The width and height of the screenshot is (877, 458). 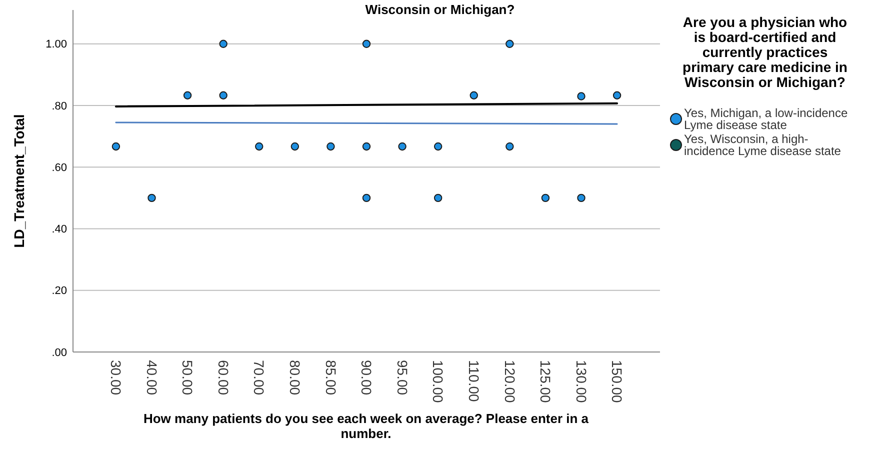 What do you see at coordinates (438, 382) in the screenshot?
I see `x-tick-label: 100.00` at bounding box center [438, 382].